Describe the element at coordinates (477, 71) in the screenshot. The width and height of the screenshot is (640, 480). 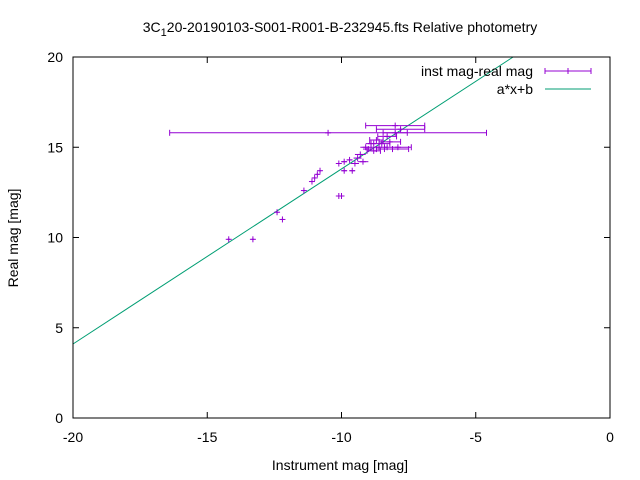
I see `legend-label: inst mag-real mag` at that location.